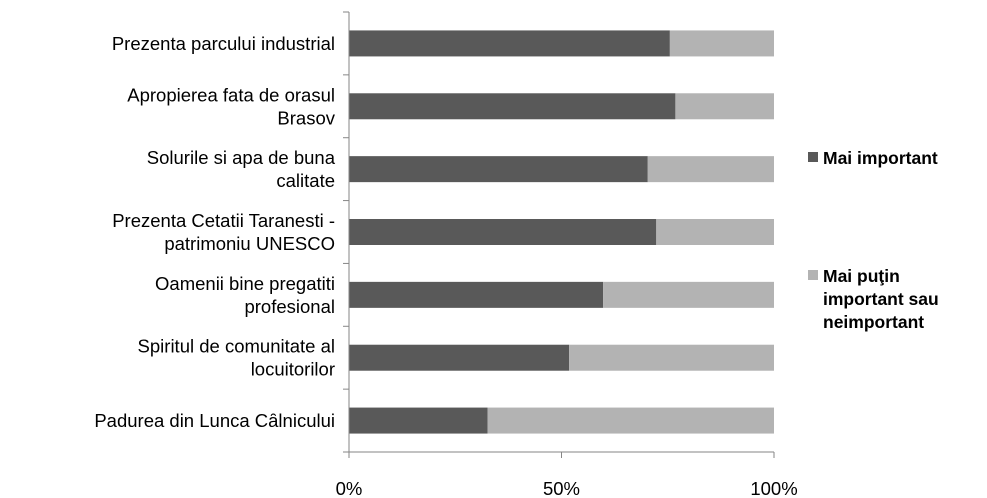 The width and height of the screenshot is (987, 498). Describe the element at coordinates (773, 488) in the screenshot. I see `x-tick-label: 100%` at that location.